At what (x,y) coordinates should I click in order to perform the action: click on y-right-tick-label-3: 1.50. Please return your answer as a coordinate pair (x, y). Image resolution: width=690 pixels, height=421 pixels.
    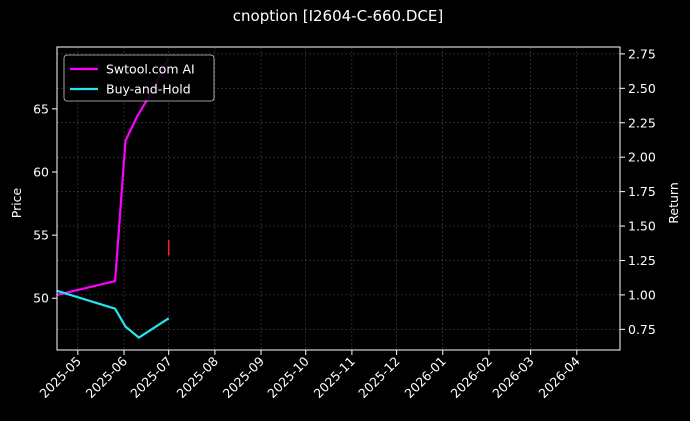
    Looking at the image, I should click on (642, 226).